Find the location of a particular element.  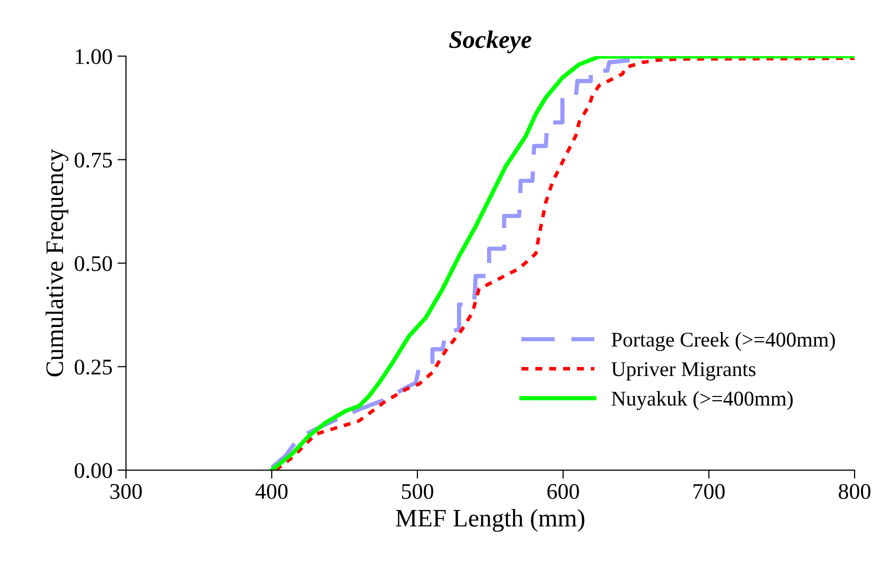

x-tick-label: 400 is located at coordinates (271, 491).